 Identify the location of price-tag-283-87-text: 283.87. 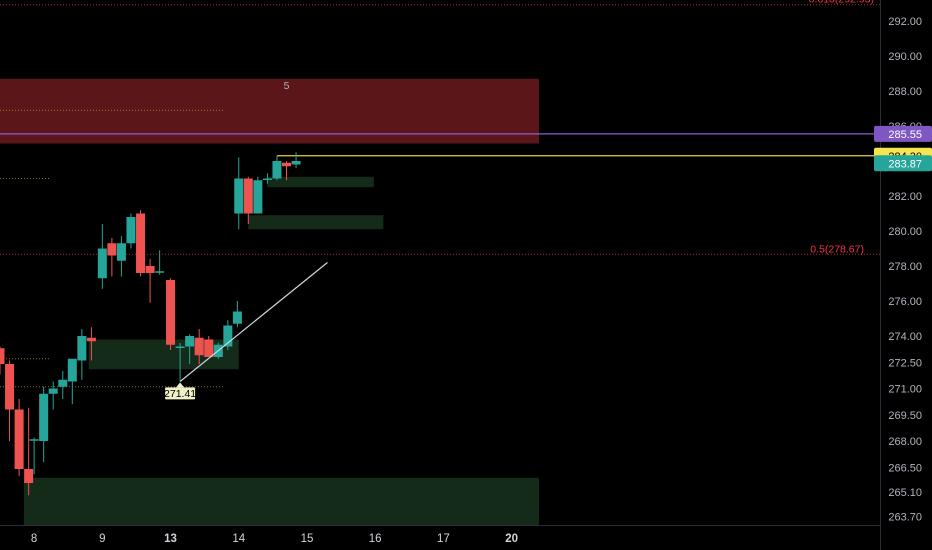
(905, 164).